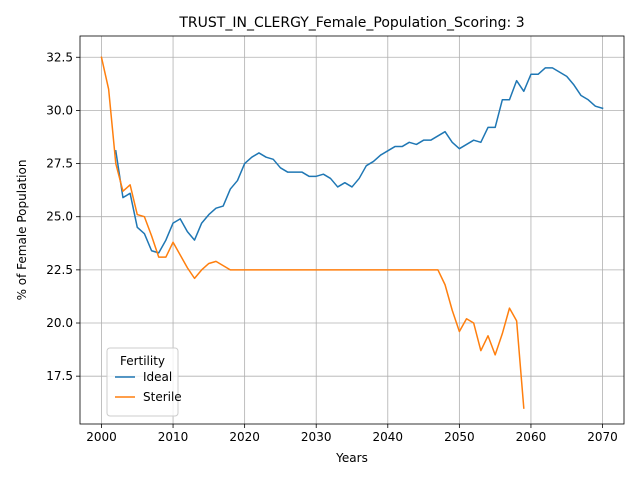 The height and width of the screenshot is (480, 640). What do you see at coordinates (352, 434) in the screenshot?
I see `x-axis-ticks: 2000 2010 2020 2030 2040 2050 2060 2070` at bounding box center [352, 434].